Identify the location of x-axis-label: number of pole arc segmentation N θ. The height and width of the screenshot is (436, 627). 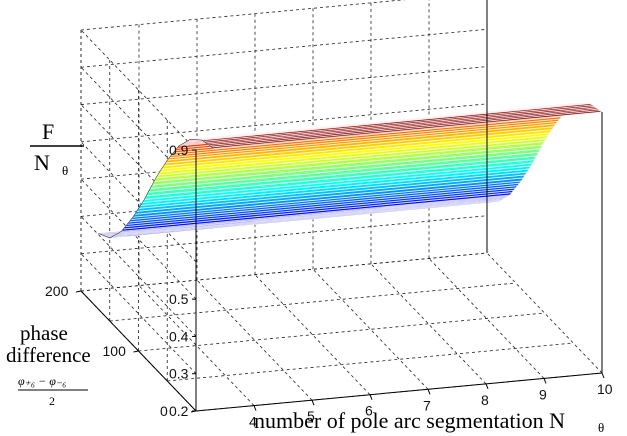
(429, 421).